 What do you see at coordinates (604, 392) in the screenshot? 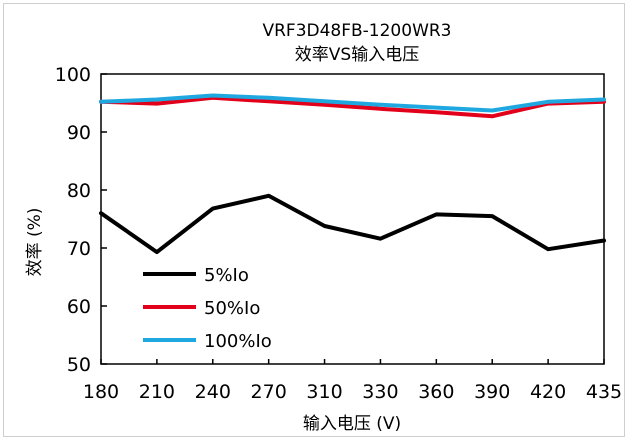
I see `x-tick-label: 435` at bounding box center [604, 392].